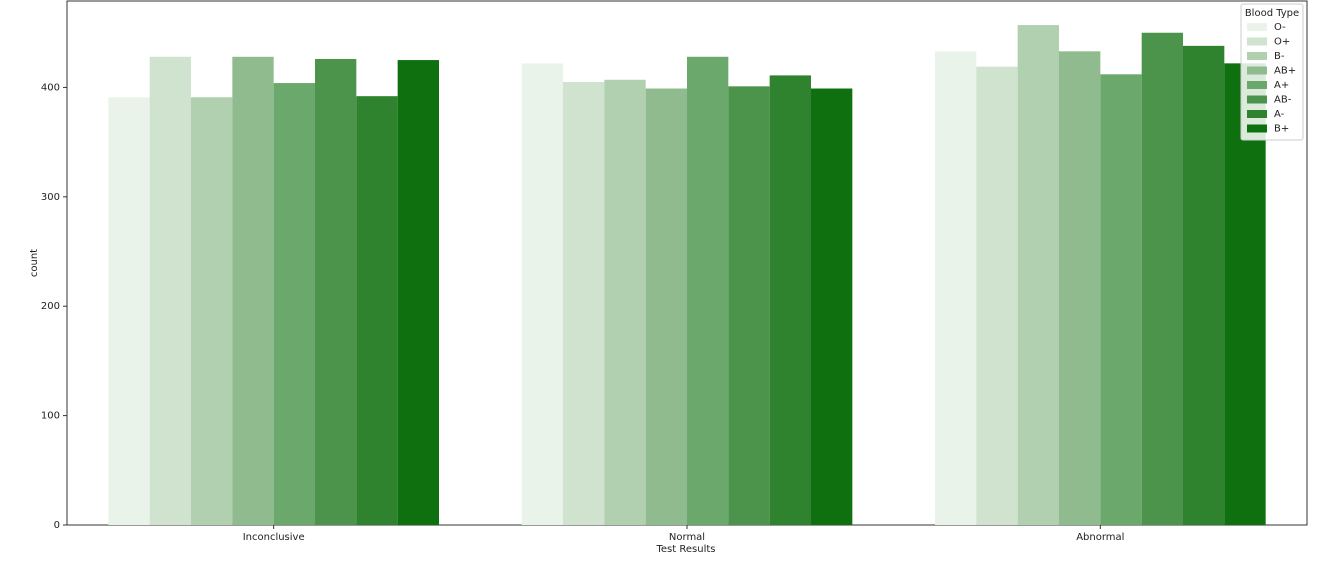 The height and width of the screenshot is (571, 1326). What do you see at coordinates (50, 306) in the screenshot?
I see `y-tick-label: 200` at bounding box center [50, 306].